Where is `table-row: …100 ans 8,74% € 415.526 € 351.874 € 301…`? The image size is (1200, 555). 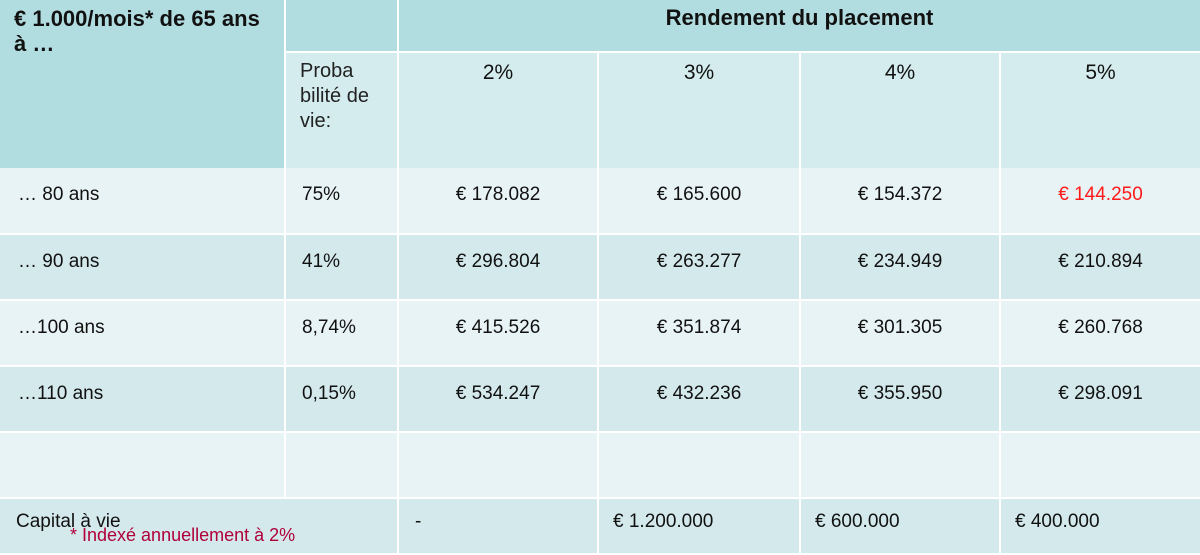
table-row: …100 ans 8,74% € 415.526 € 351.874 € 301… is located at coordinates (600, 333).